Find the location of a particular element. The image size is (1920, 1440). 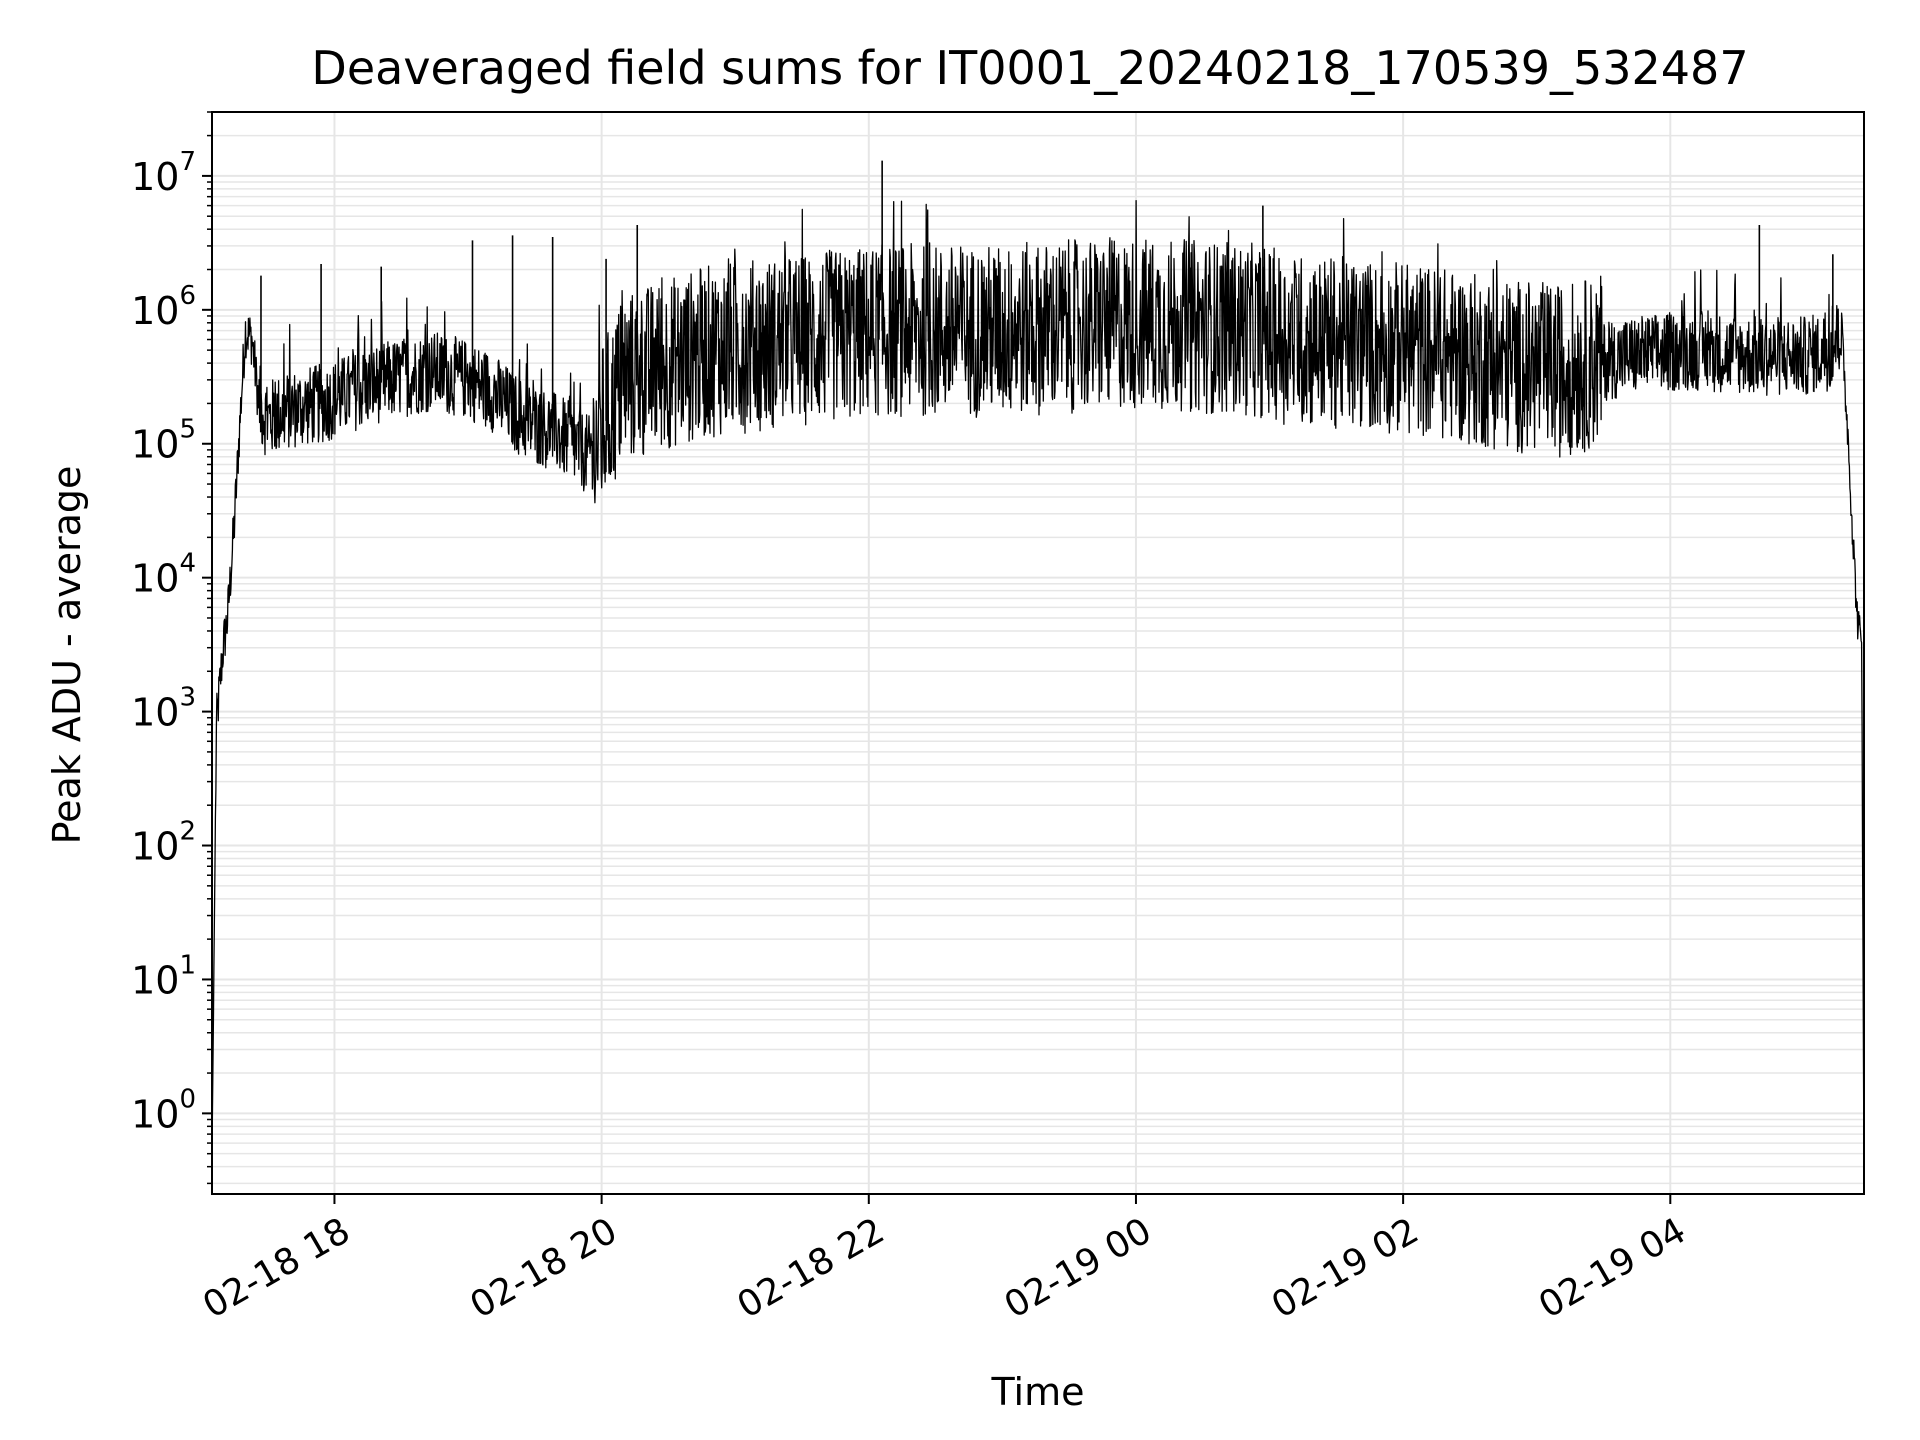

y-tick-exponent: 0 is located at coordinates (187, 1099).